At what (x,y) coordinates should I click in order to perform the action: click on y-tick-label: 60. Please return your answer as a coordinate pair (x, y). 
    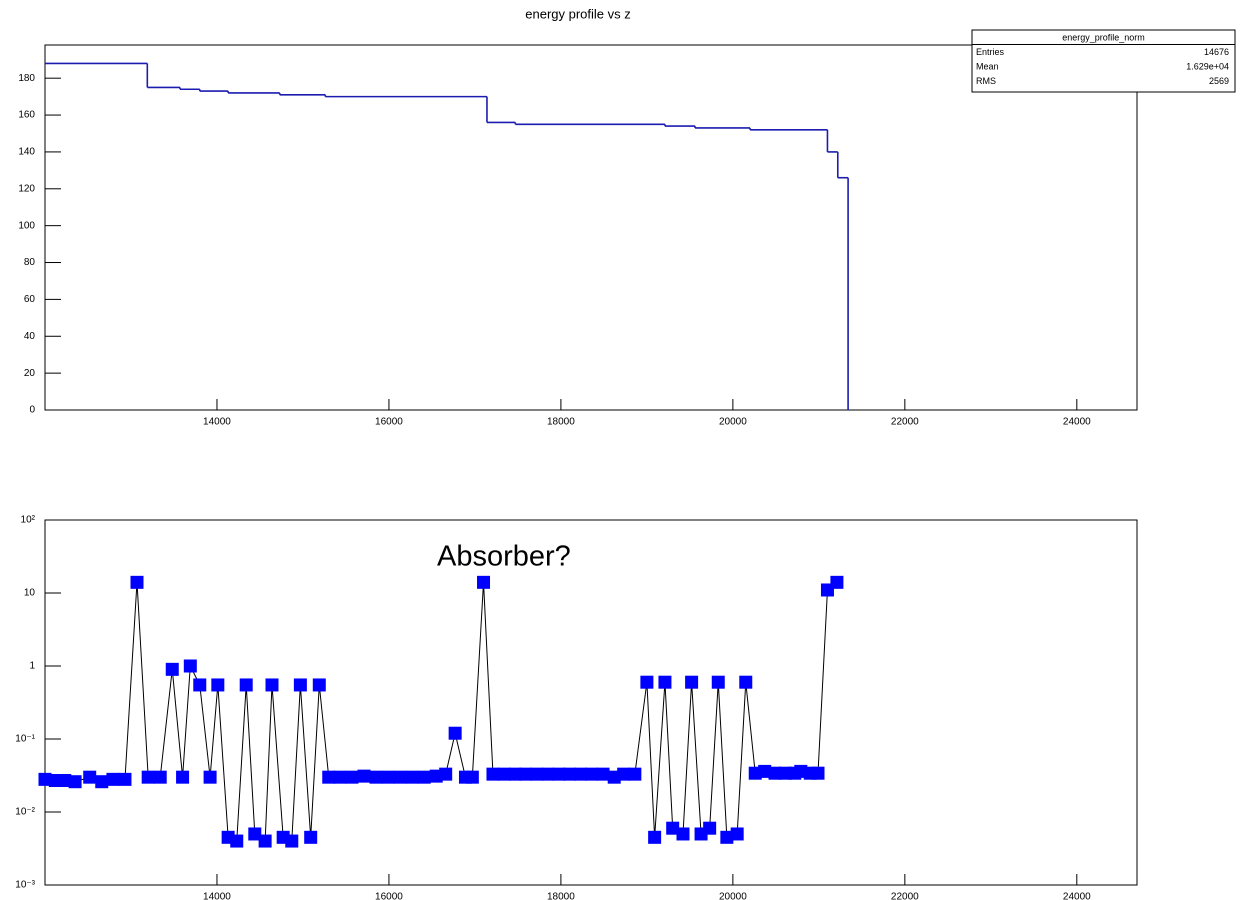
    Looking at the image, I should click on (30, 299).